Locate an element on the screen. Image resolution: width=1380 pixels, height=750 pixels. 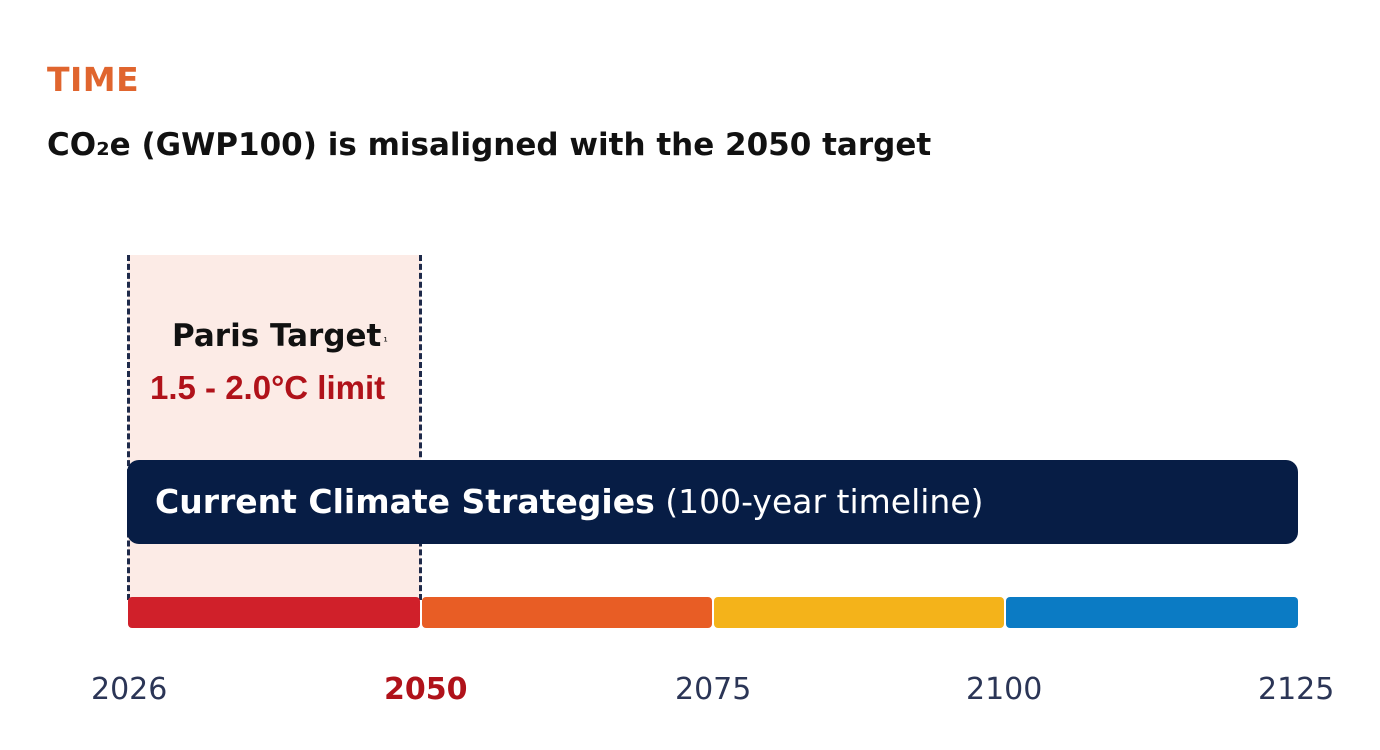
paris-target-title-text: Paris Target is located at coordinates (277, 336).